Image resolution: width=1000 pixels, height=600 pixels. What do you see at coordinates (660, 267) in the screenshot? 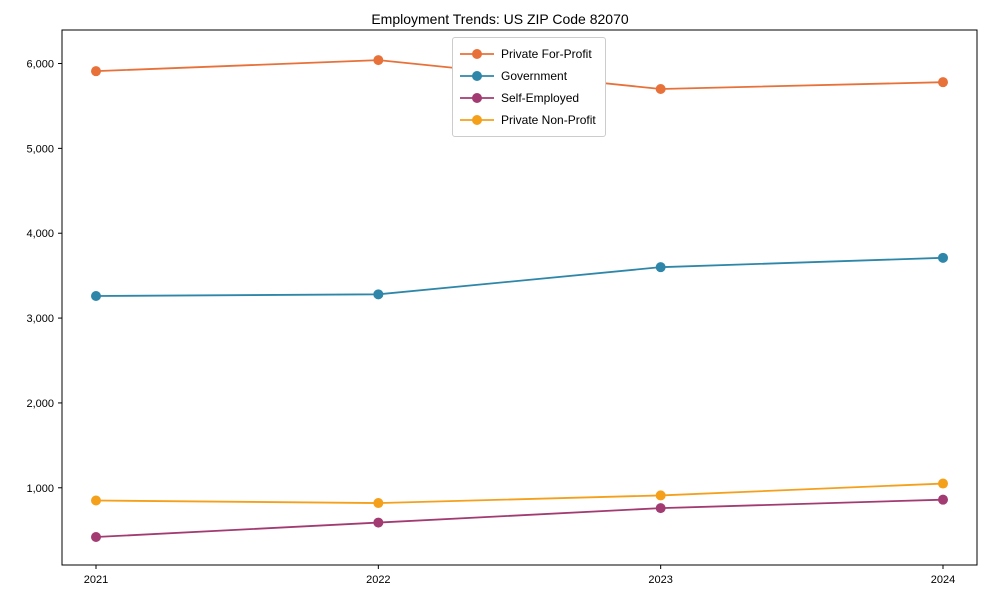
I see `data-point-government-2023` at bounding box center [660, 267].